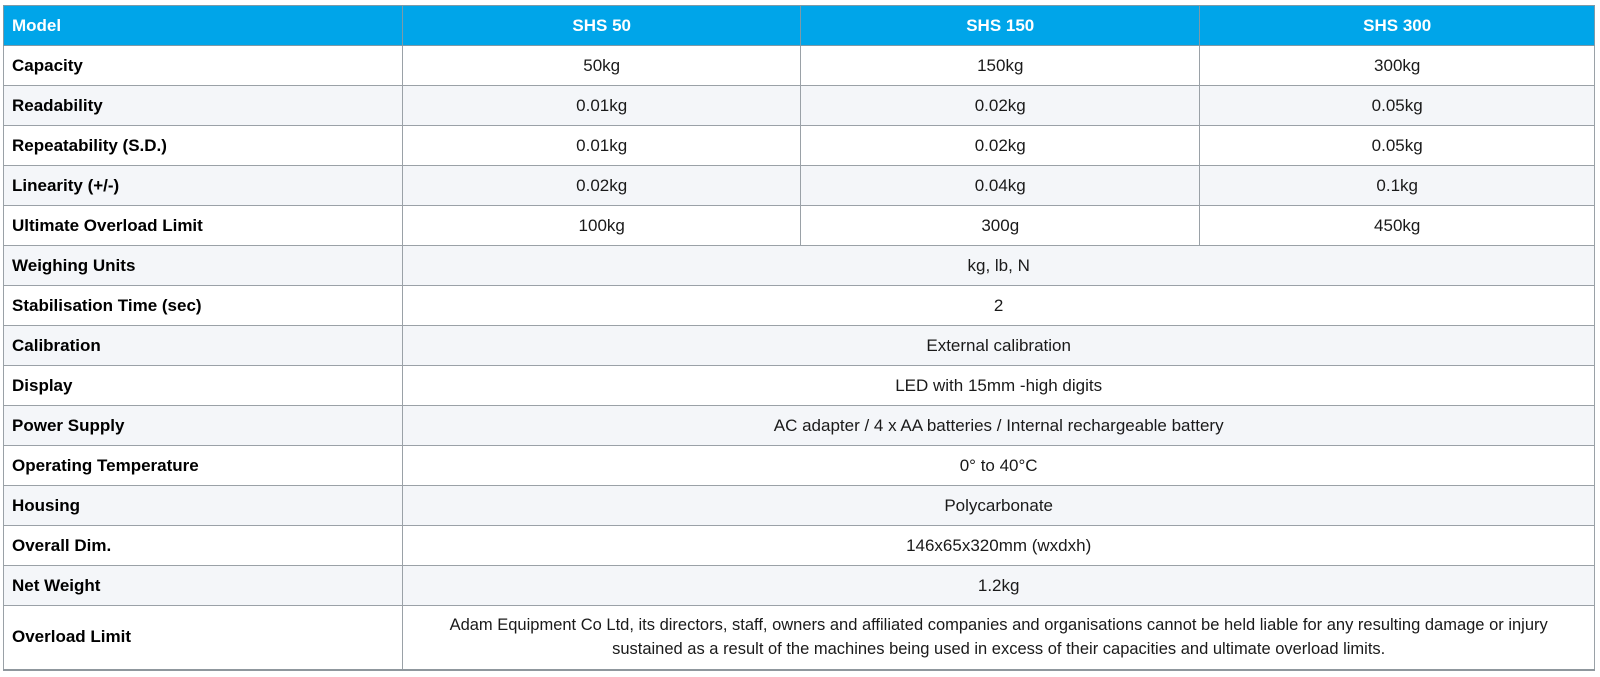 This screenshot has height=677, width=1600. Describe the element at coordinates (203, 185) in the screenshot. I see `row-label: Linearity (+/-)` at that location.